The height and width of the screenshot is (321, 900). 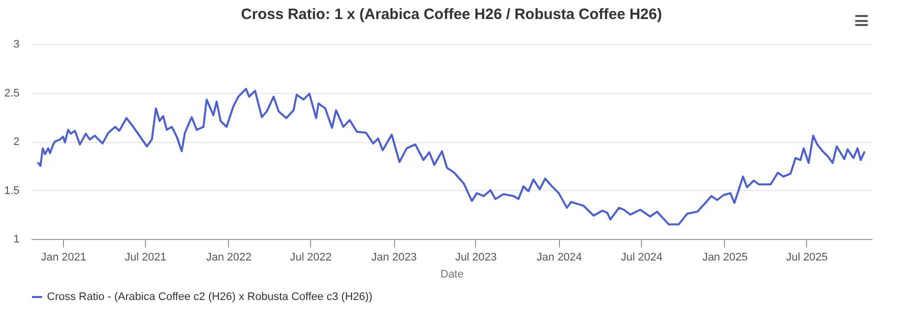 What do you see at coordinates (16, 44) in the screenshot?
I see `y-tick-label: 3` at bounding box center [16, 44].